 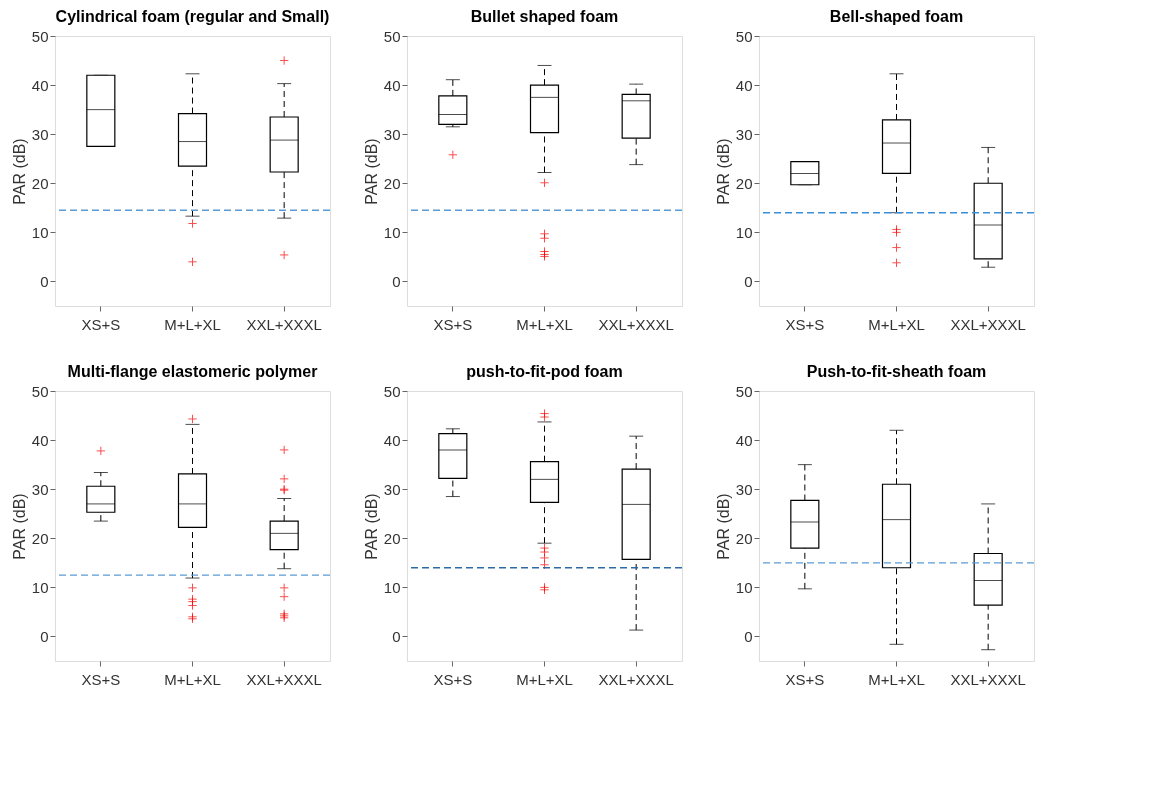 What do you see at coordinates (544, 371) in the screenshot?
I see `chart-title: push-to-fit-pod foam` at bounding box center [544, 371].